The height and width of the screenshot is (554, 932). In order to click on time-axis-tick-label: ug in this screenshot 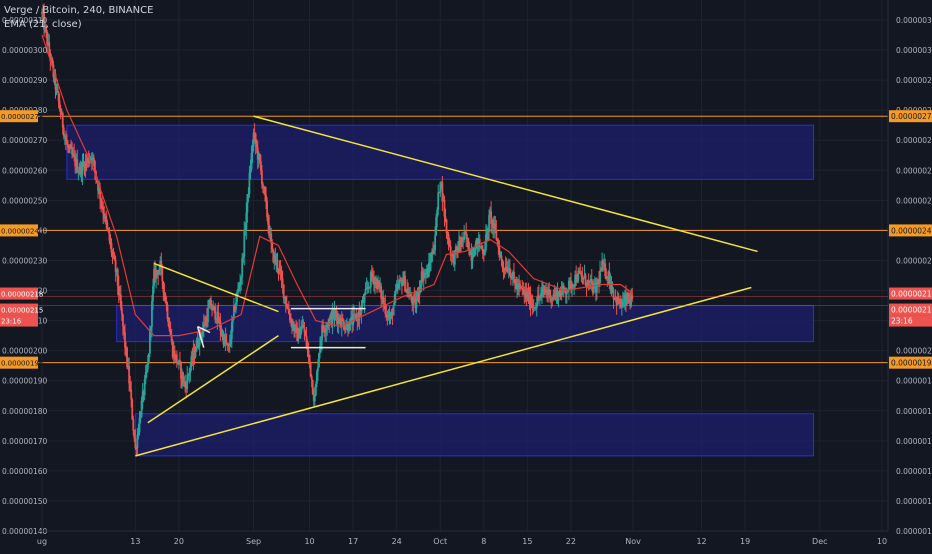, I will do `click(42, 541)`.